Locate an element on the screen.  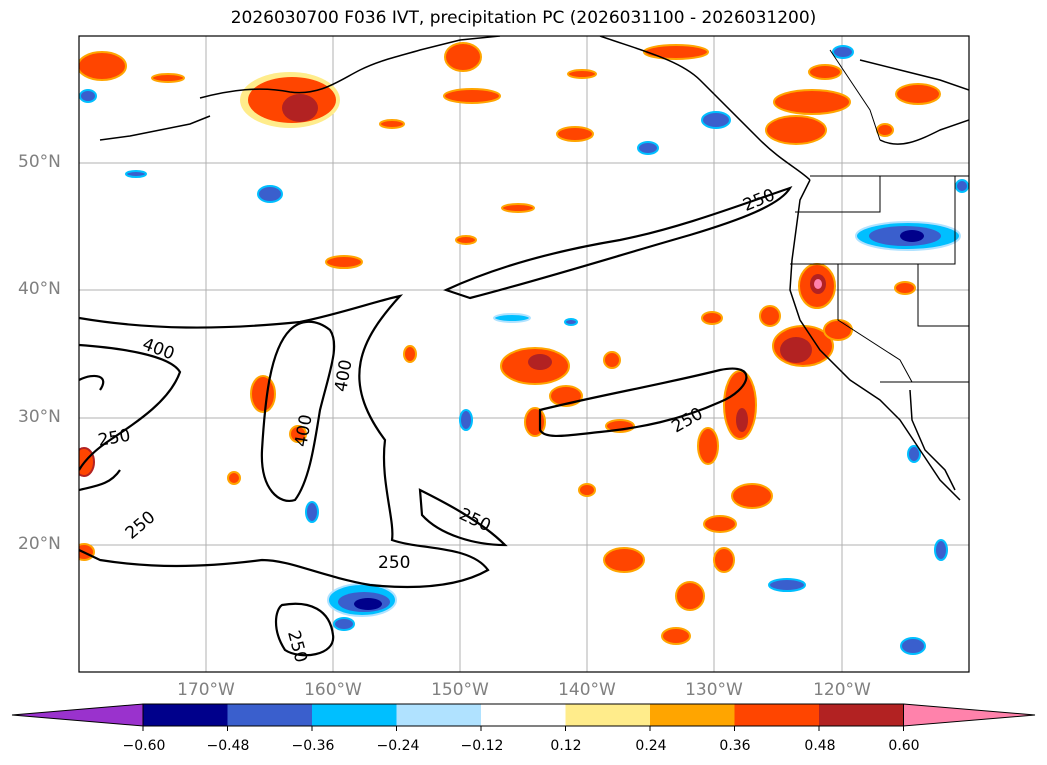
coastline-bc is located at coordinates (705, 108).